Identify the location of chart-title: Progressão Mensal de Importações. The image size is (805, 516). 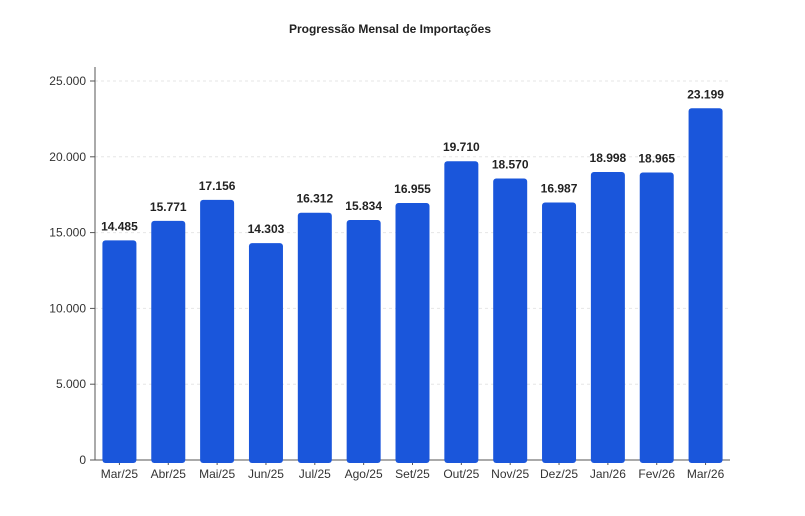
(390, 29).